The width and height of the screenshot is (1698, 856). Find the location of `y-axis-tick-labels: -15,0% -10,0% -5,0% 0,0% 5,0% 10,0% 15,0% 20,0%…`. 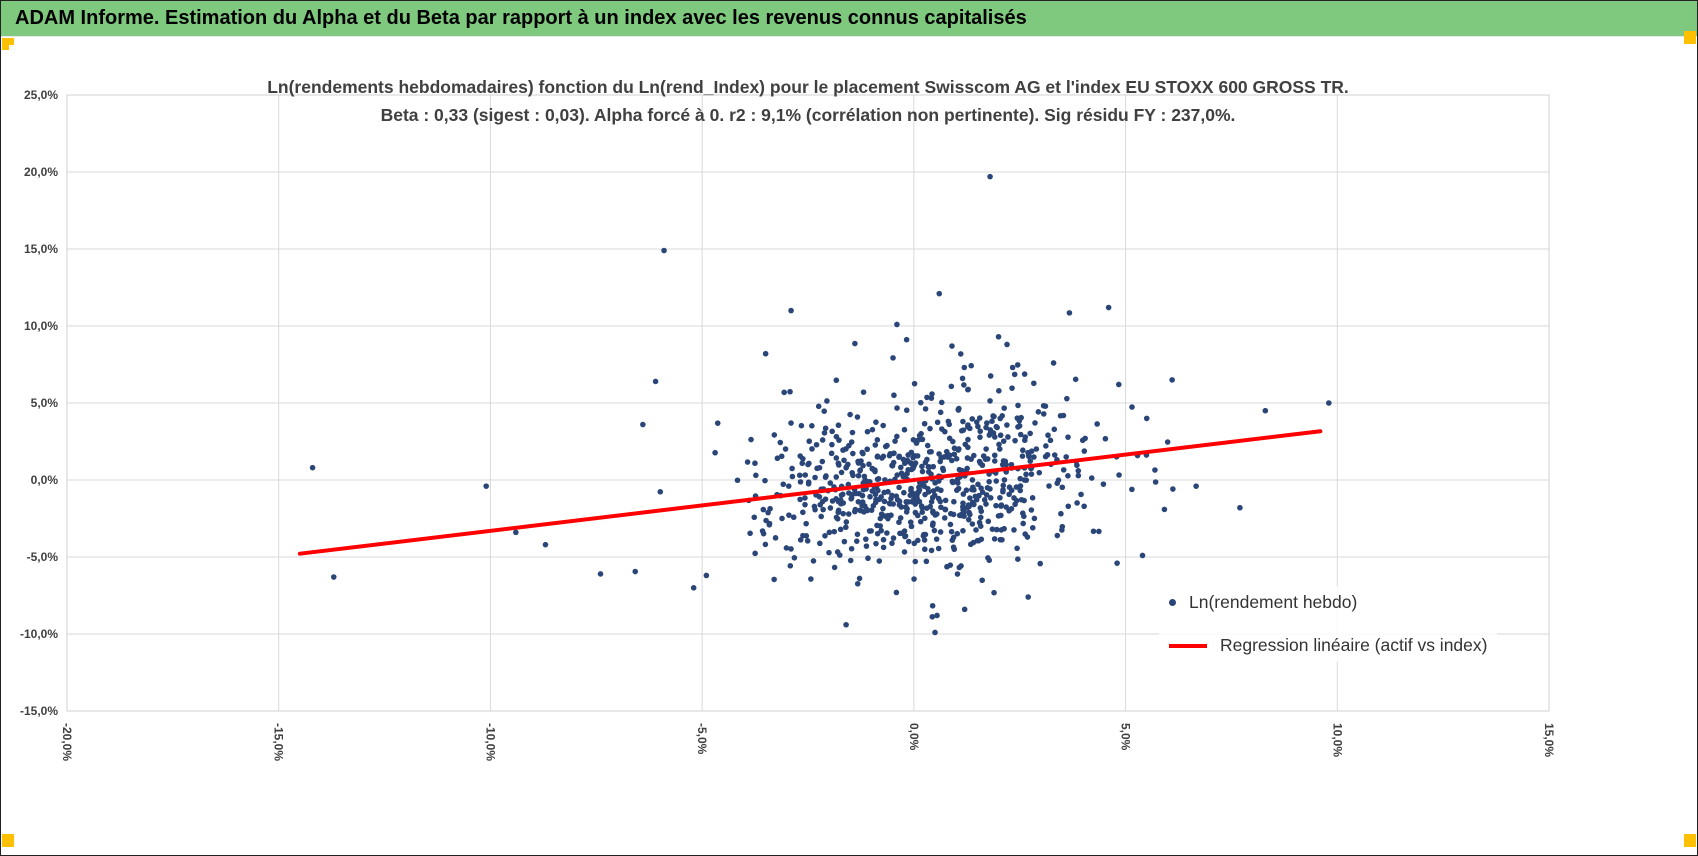

y-axis-tick-labels: -15,0% -10,0% -5,0% 0,0% 5,0% 10,0% 15,0% 20,0%… is located at coordinates (39, 403).